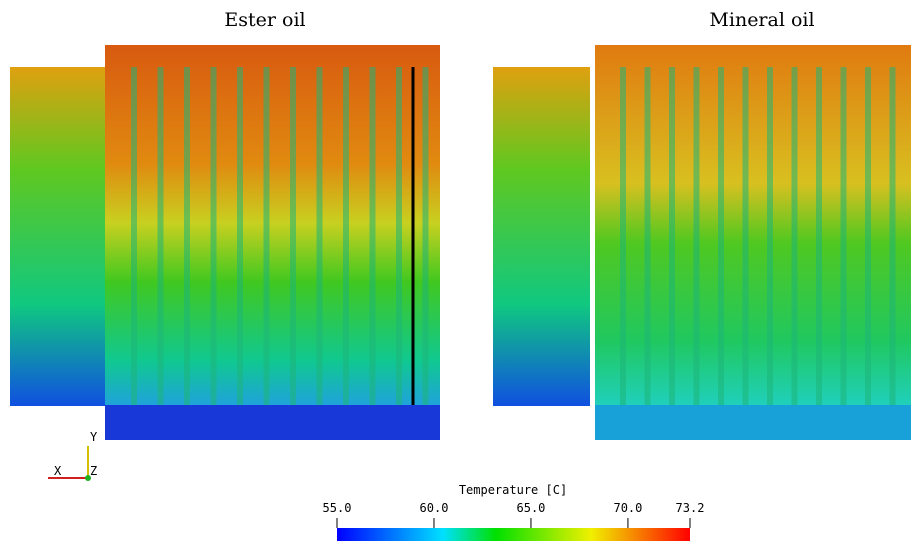 This screenshot has width=911, height=543. What do you see at coordinates (531, 508) in the screenshot?
I see `tick-label: 65.0` at bounding box center [531, 508].